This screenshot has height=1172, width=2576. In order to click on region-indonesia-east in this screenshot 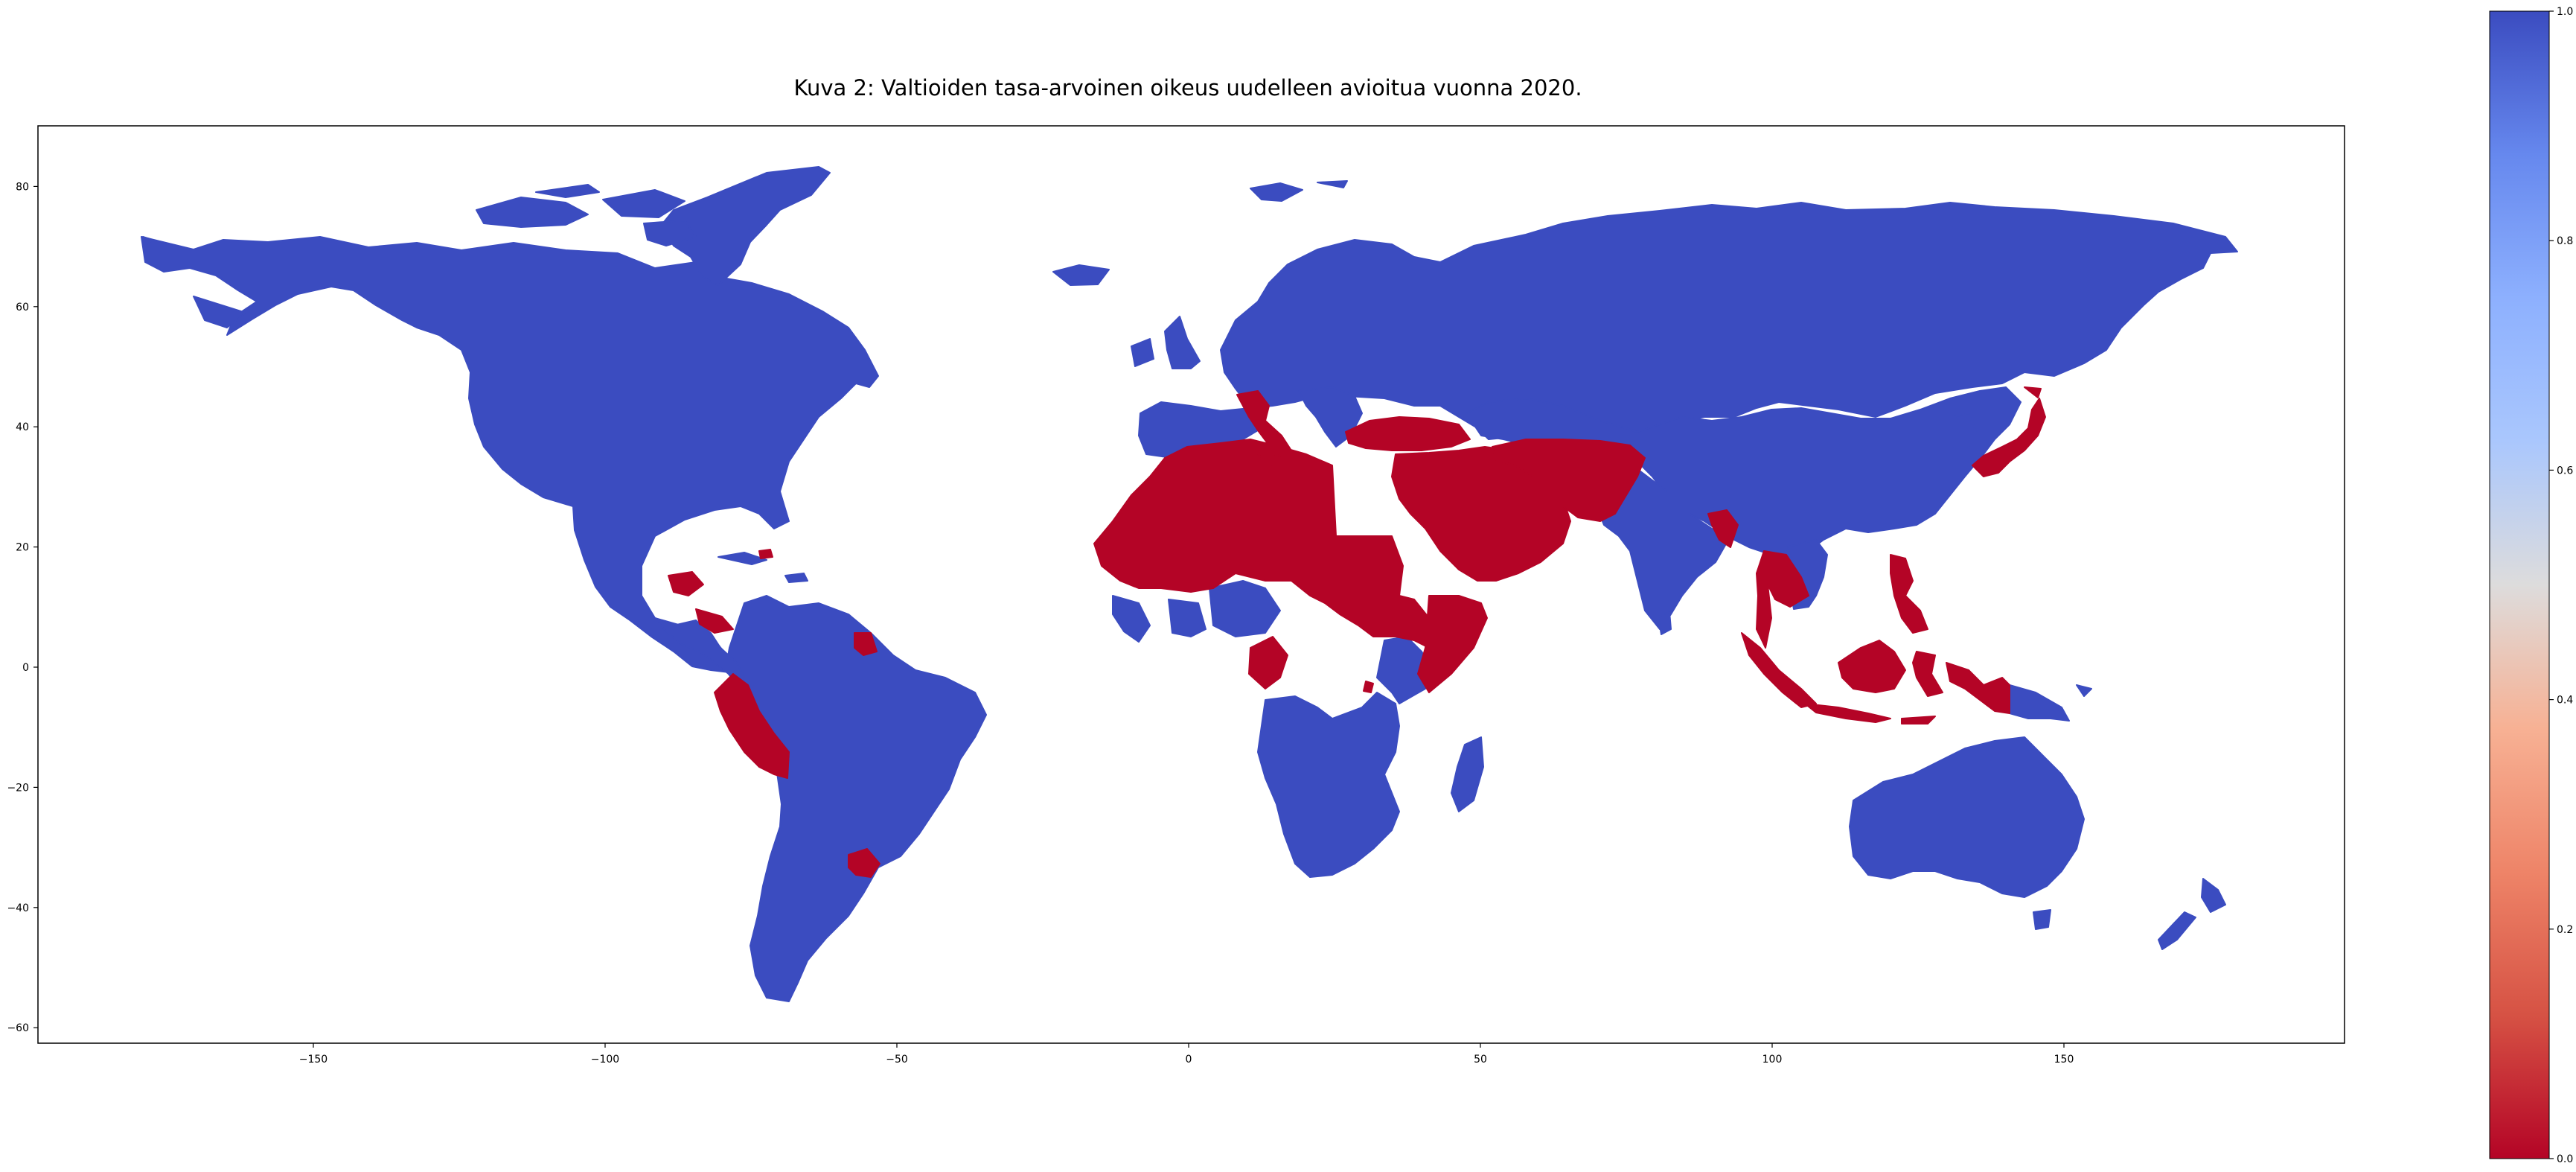, I will do `click(1956, 693)`.